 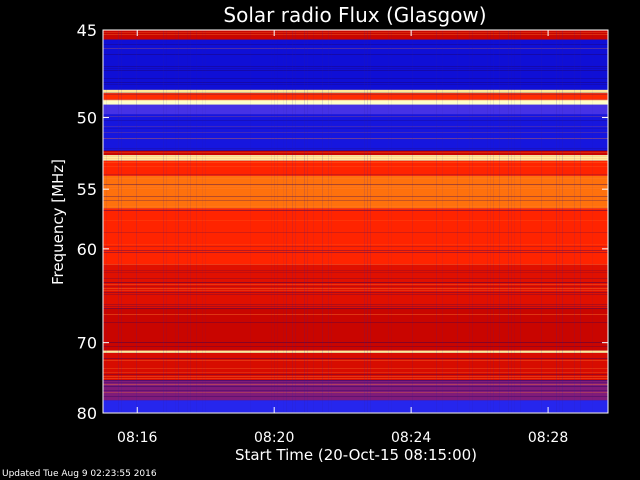 I want to click on updated-timestamp: Updated Tue Aug 9 02:23:55 2016, so click(x=79, y=474).